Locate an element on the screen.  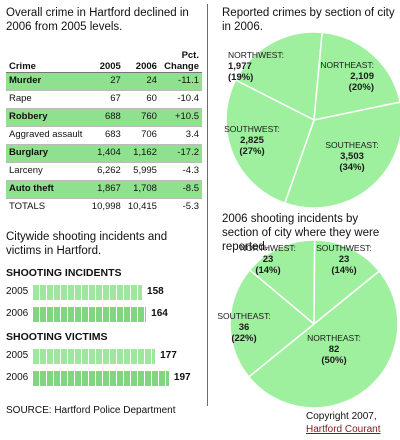
cell-2005: 1,867 is located at coordinates (105, 189).